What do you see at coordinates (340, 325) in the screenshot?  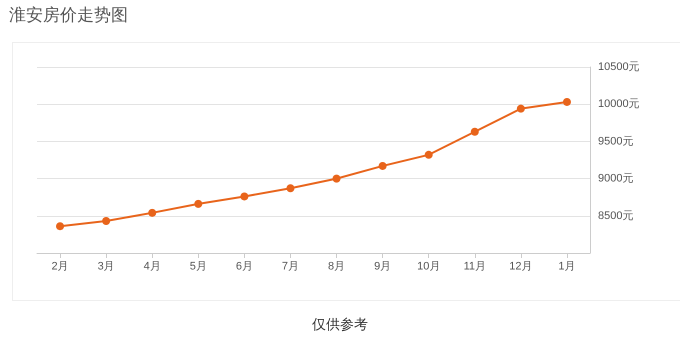 I see `text: 仅供参考` at bounding box center [340, 325].